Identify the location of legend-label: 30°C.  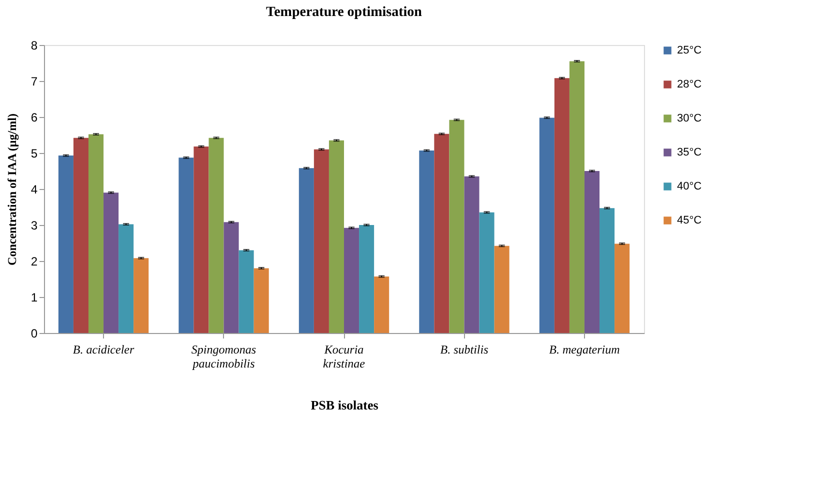
(689, 118).